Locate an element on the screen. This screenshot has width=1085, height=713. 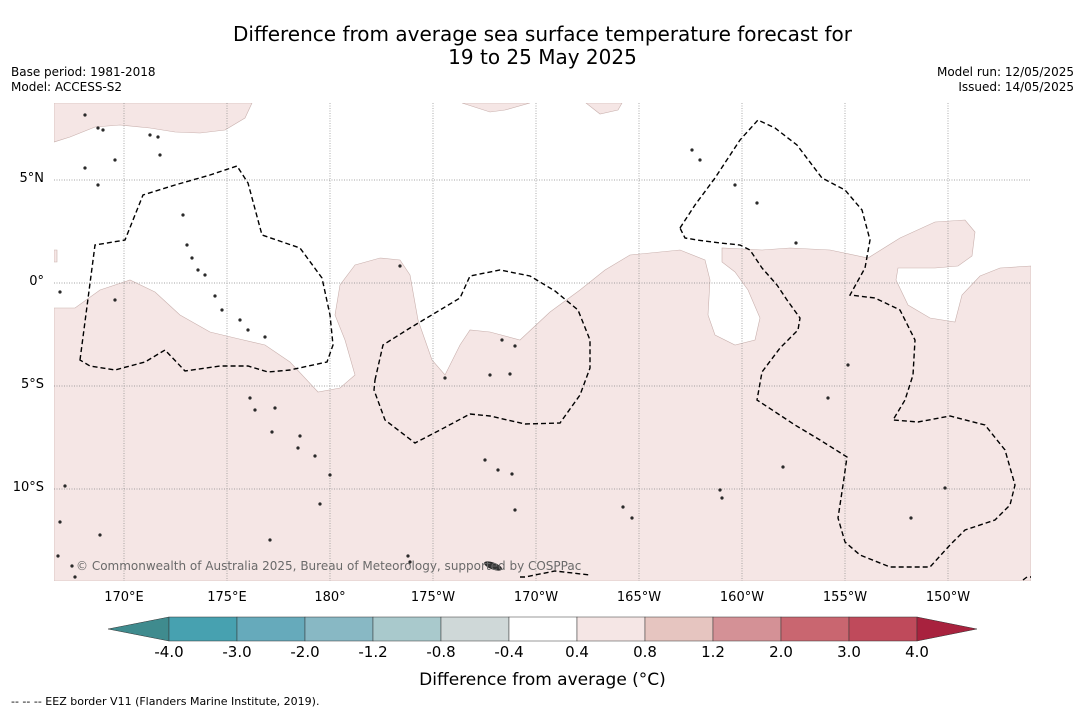
model-name: Model: ACCESS-S2 is located at coordinates (67, 87).